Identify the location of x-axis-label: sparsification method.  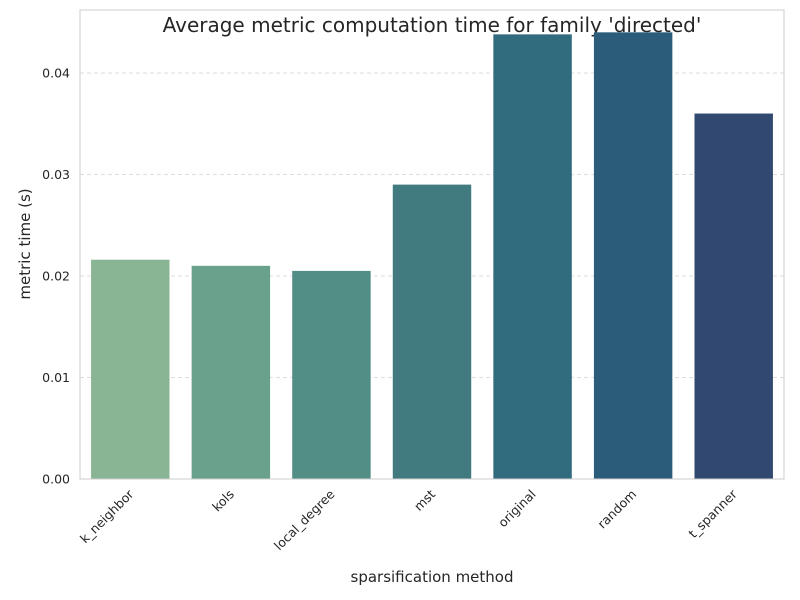
(432, 577).